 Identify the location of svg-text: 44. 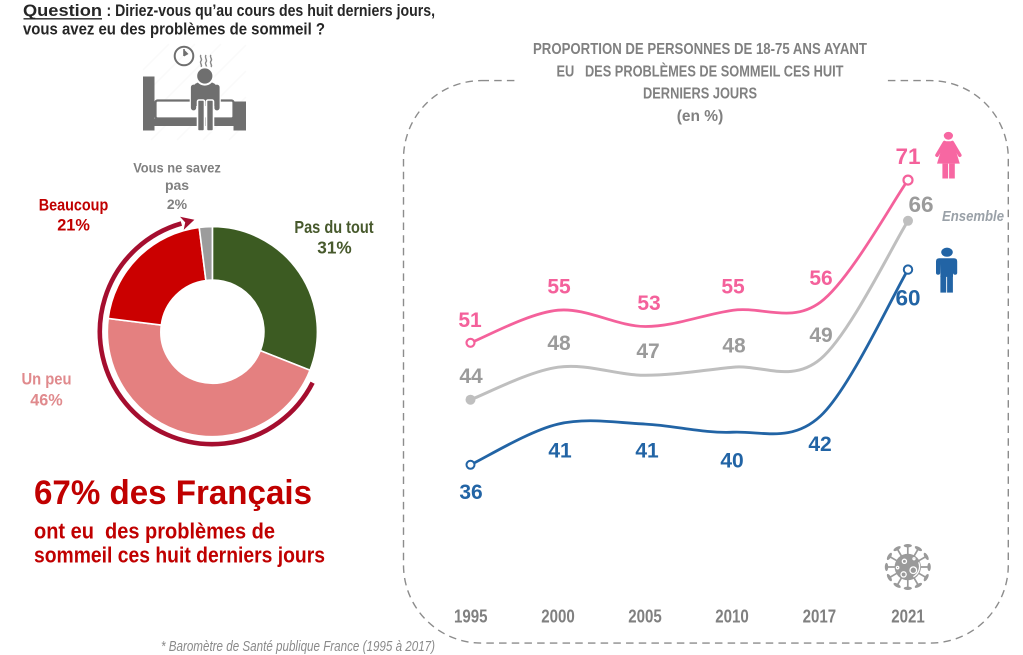
(471, 376).